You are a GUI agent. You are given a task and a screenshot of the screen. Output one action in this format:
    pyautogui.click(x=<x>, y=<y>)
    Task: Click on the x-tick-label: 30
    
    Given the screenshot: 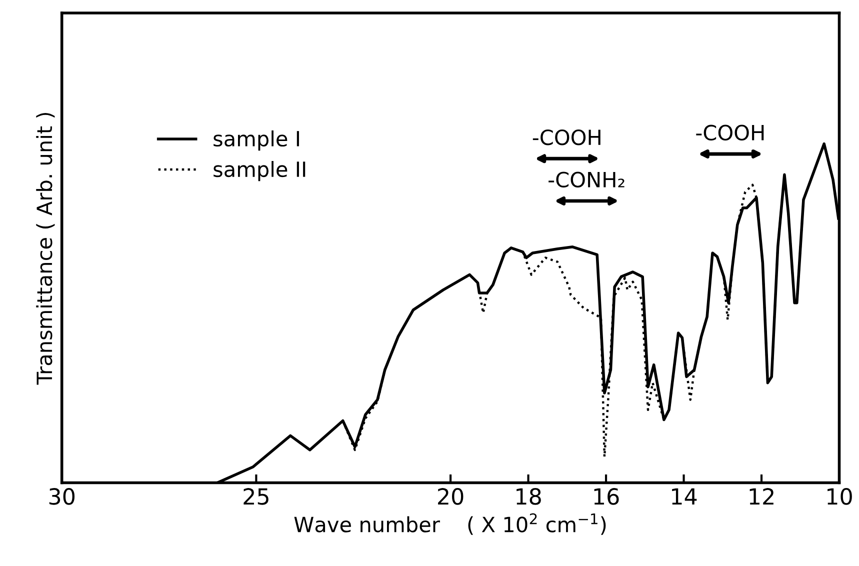 What is the action you would take?
    pyautogui.click(x=62, y=496)
    